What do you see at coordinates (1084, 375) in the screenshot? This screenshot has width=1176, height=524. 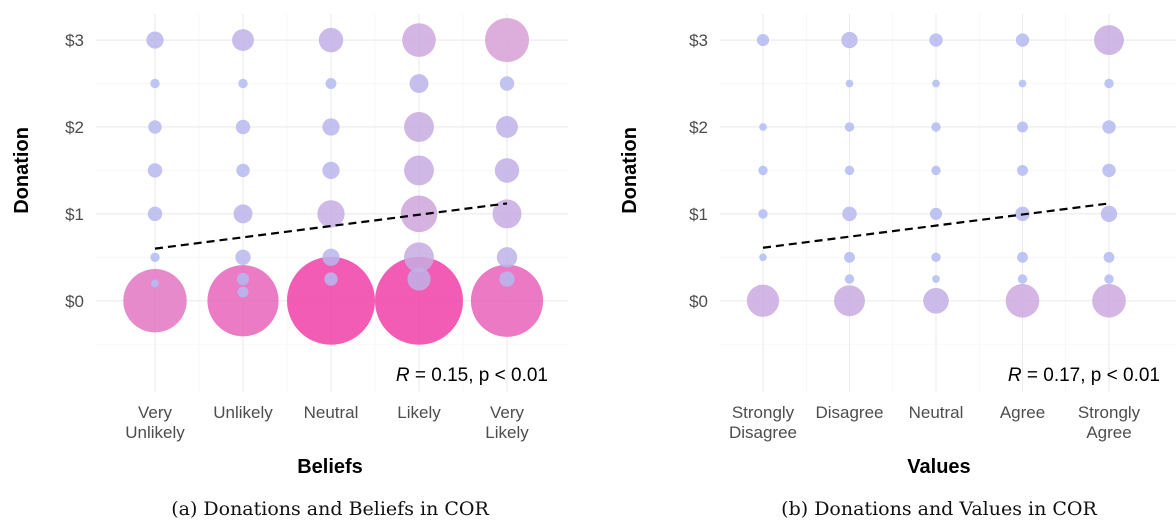 I see `correlation-annotation: R = 0.17, p < 0.01` at bounding box center [1084, 375].